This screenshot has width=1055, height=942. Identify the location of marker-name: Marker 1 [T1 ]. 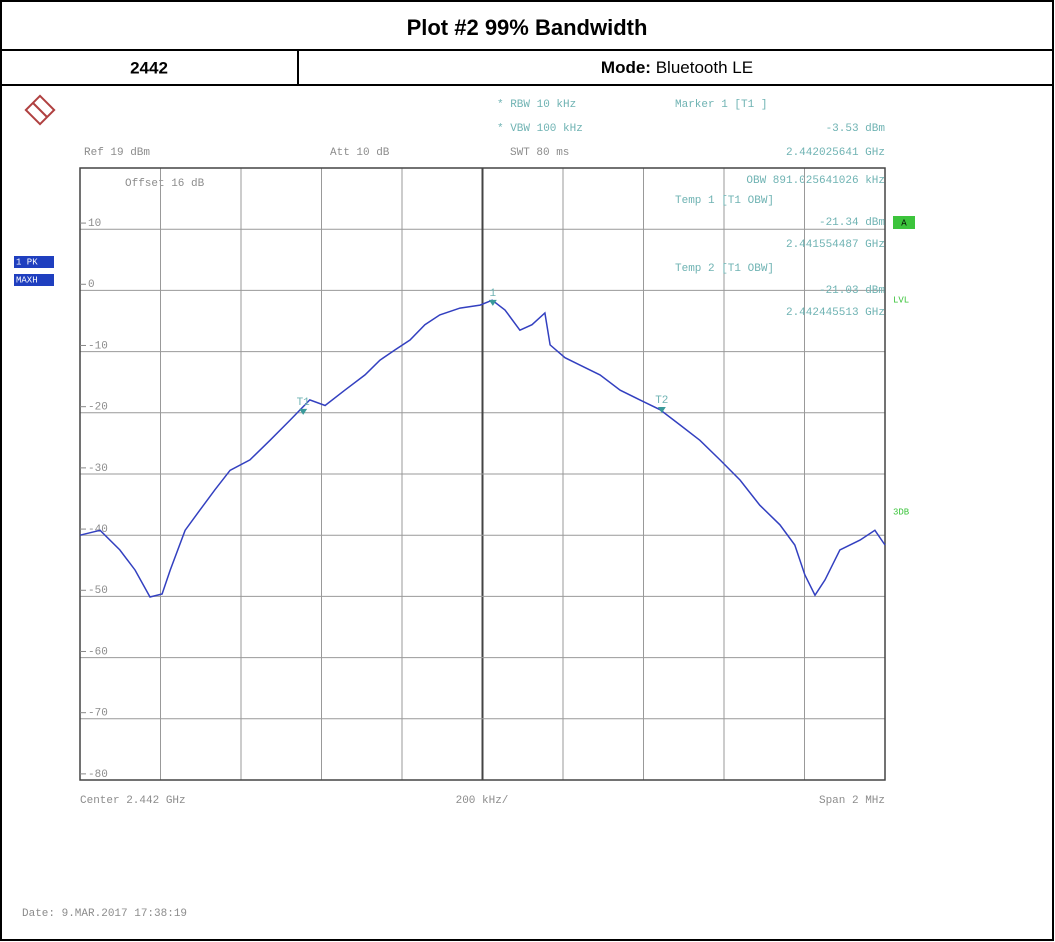
(721, 105).